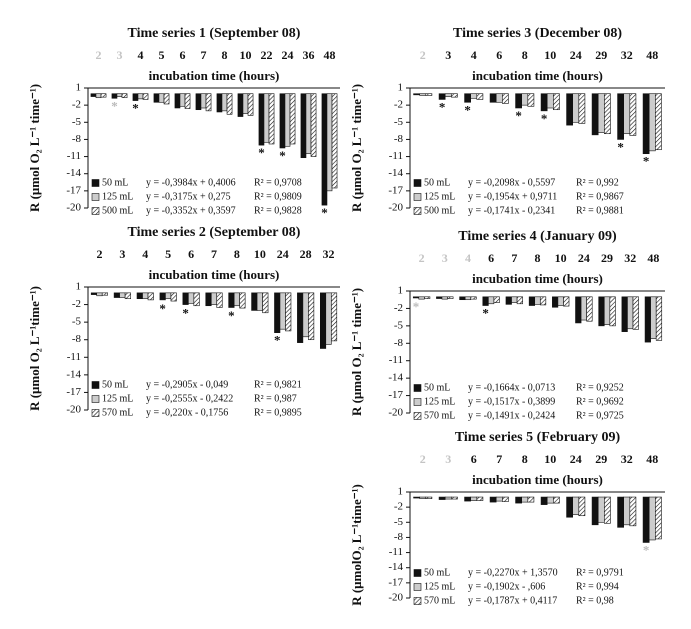 The width and height of the screenshot is (691, 629). I want to click on legend-r2: R² = 0,98, so click(595, 600).